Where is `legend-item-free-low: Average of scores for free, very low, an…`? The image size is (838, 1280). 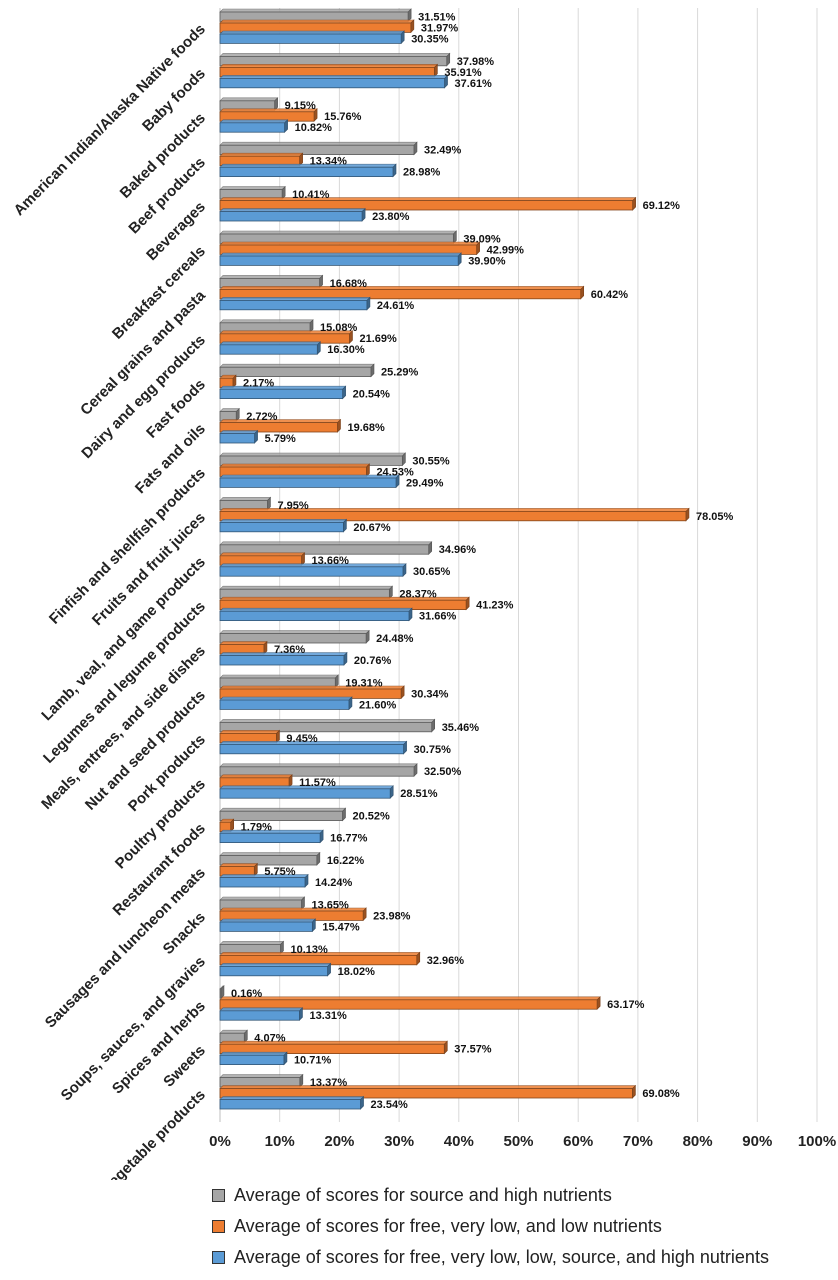
legend-item-free-low: Average of scores for free, very low, an… is located at coordinates (490, 1226).